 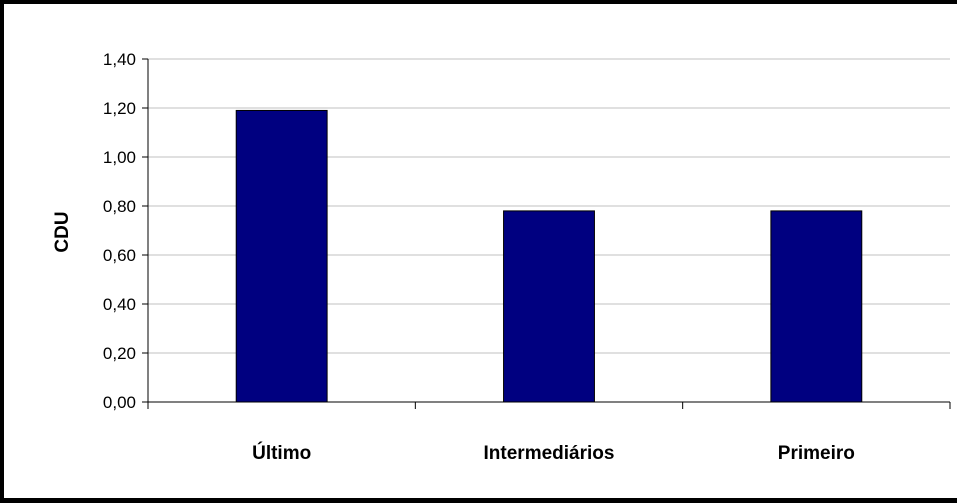 What do you see at coordinates (119, 206) in the screenshot?
I see `y-tick-label: 0,80` at bounding box center [119, 206].